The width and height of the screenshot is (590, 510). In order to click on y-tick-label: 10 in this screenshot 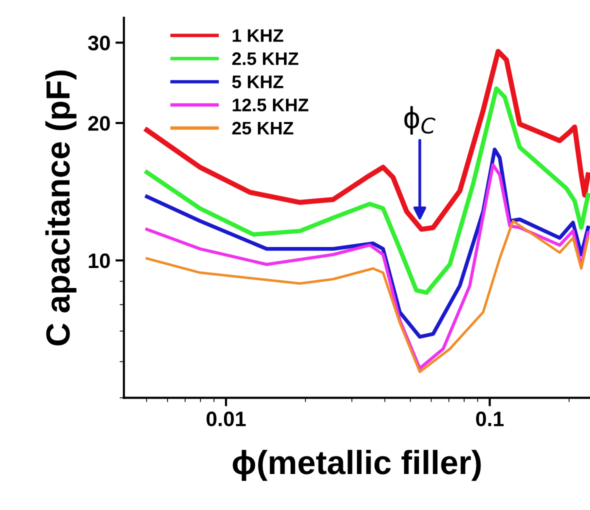, I will do `click(99, 260)`.